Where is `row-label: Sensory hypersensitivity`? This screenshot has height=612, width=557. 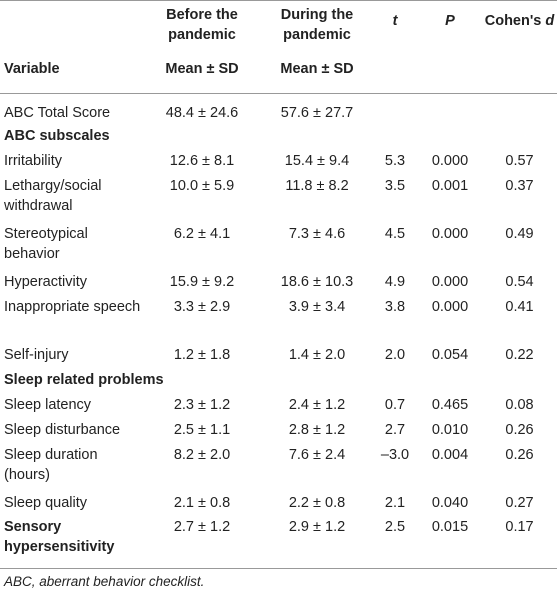
row-label: Sensory hypersensitivity is located at coordinates (59, 537).